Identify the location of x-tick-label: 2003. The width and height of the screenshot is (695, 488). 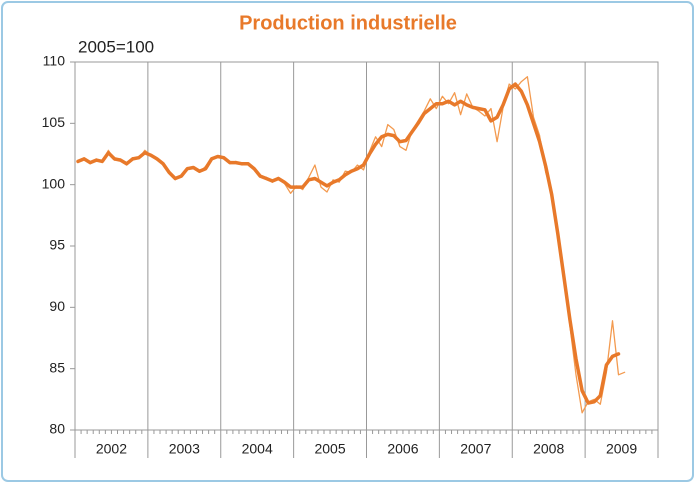
(184, 449).